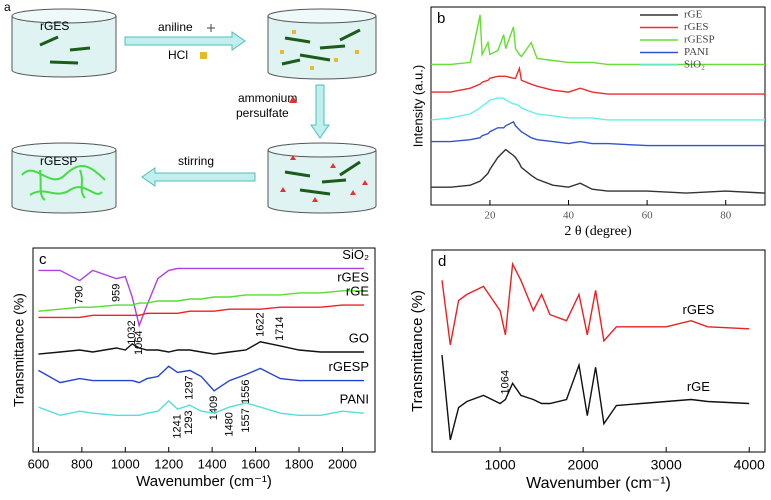  Describe the element at coordinates (490, 216) in the screenshot. I see `x-tick-label: 20` at that location.